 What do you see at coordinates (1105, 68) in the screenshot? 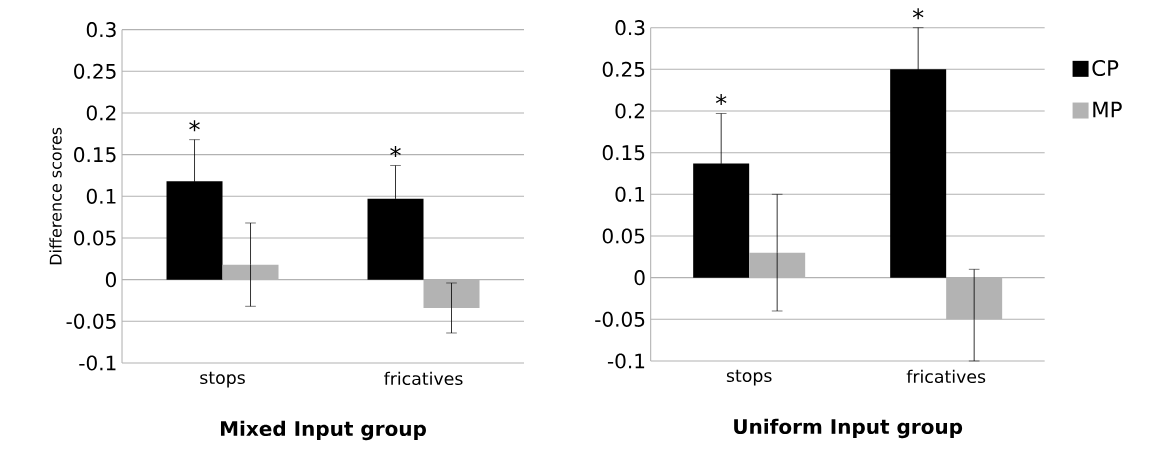
I see `legend-label: CP` at bounding box center [1105, 68].